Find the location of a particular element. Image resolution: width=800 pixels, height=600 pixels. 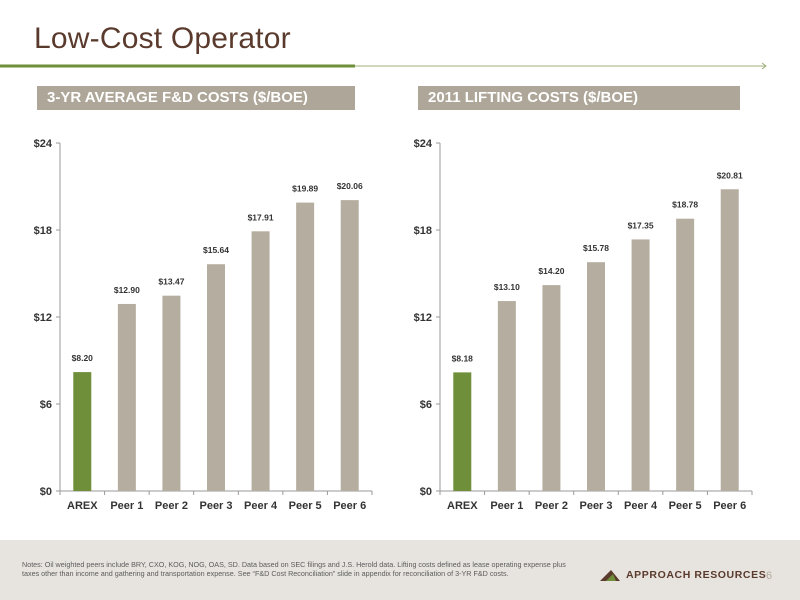

mountain-logo-icon is located at coordinates (610, 575).